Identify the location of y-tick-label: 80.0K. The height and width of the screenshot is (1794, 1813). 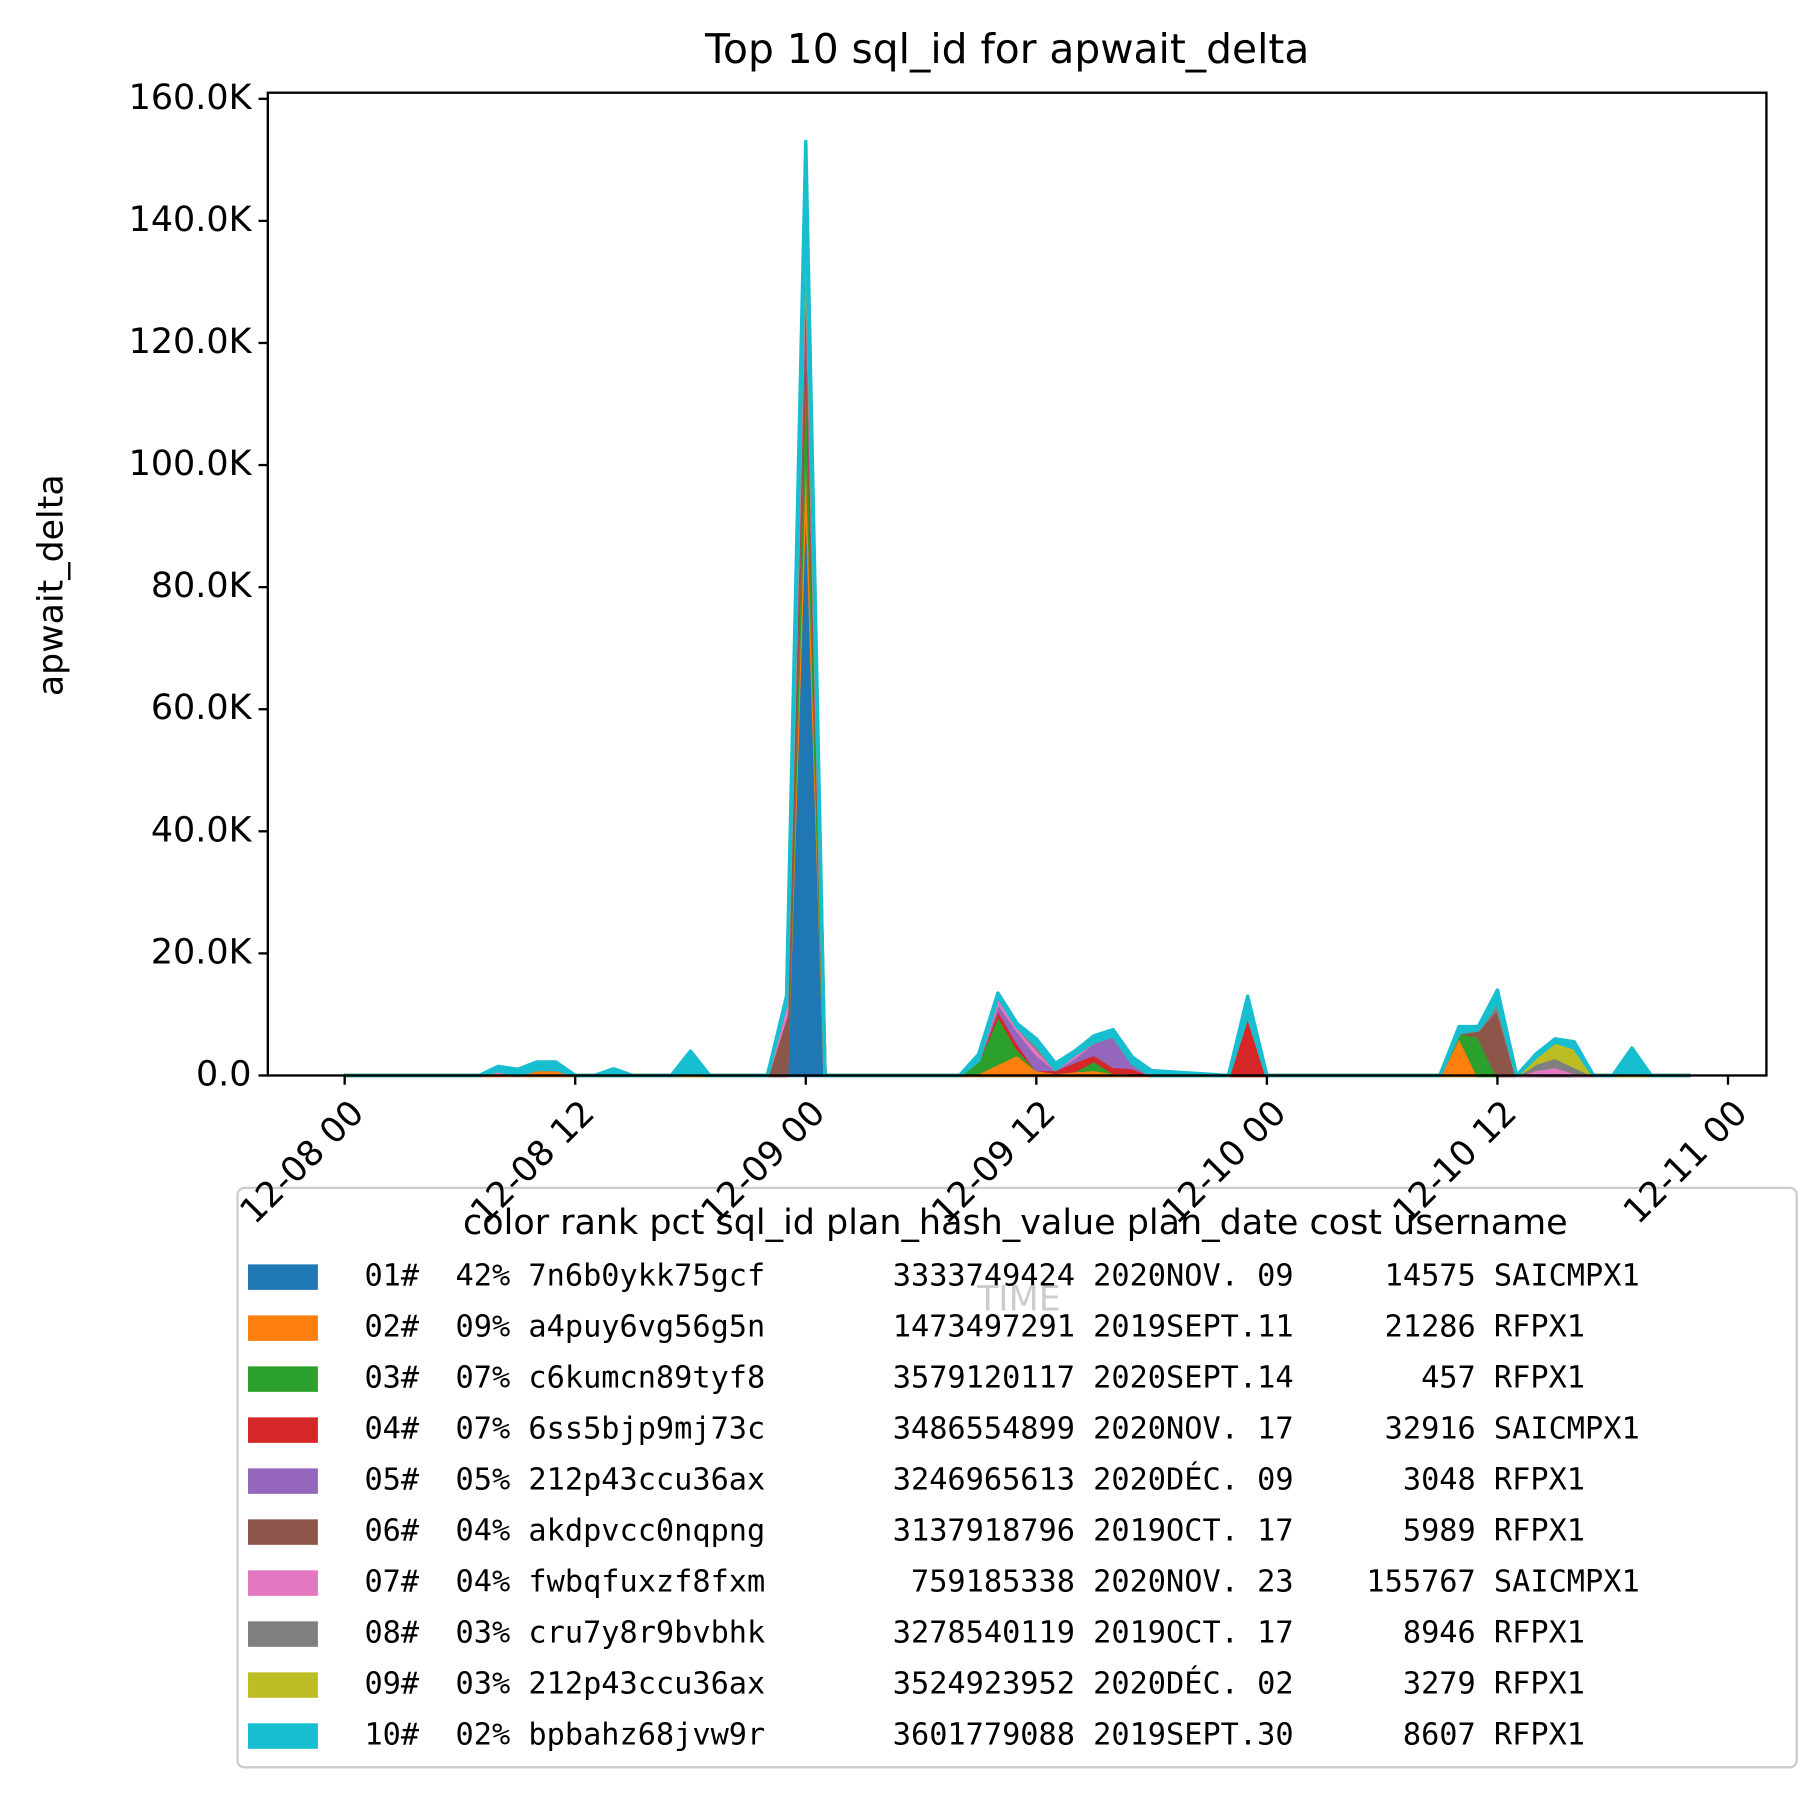
(202, 586).